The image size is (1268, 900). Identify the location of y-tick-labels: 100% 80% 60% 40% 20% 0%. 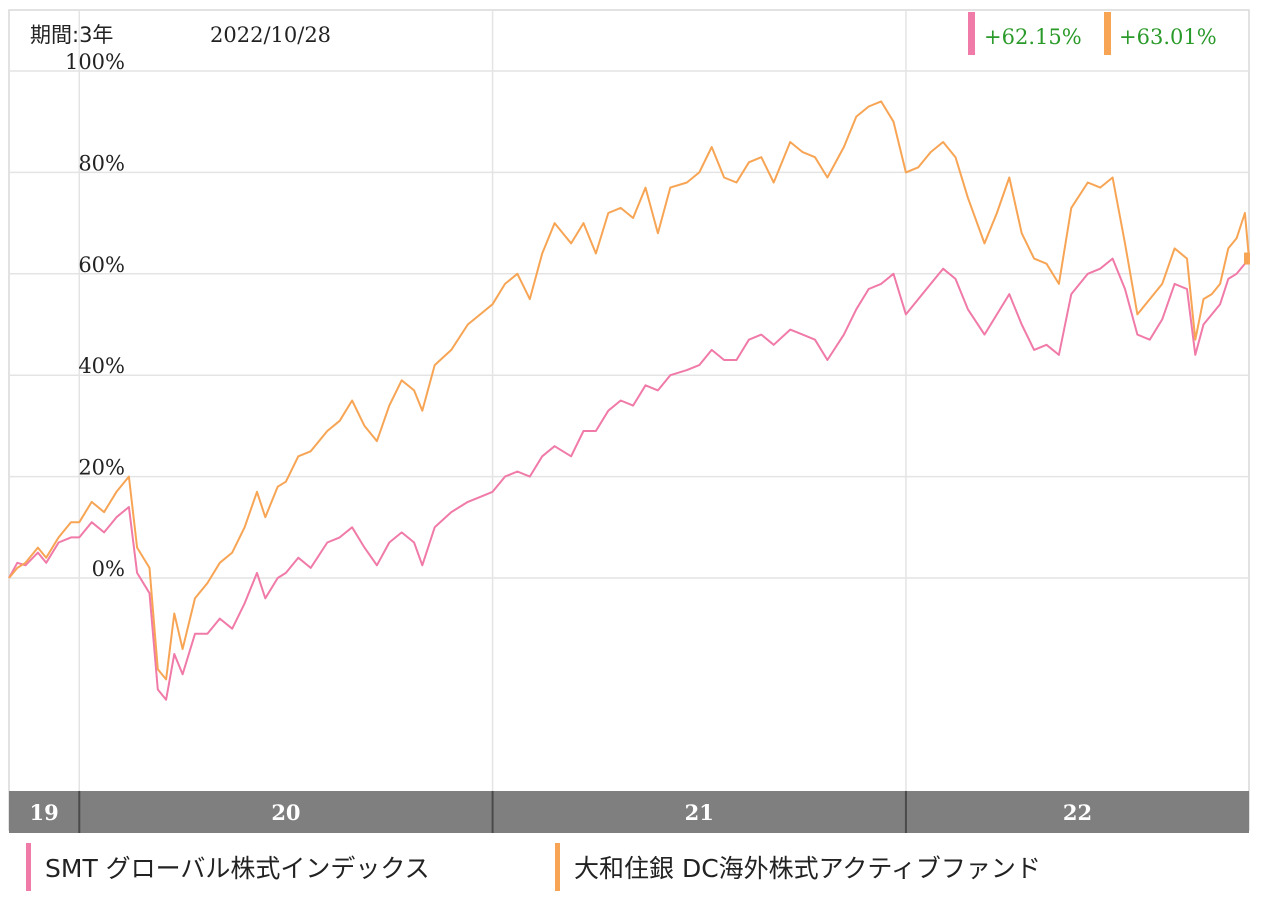
(95, 315).